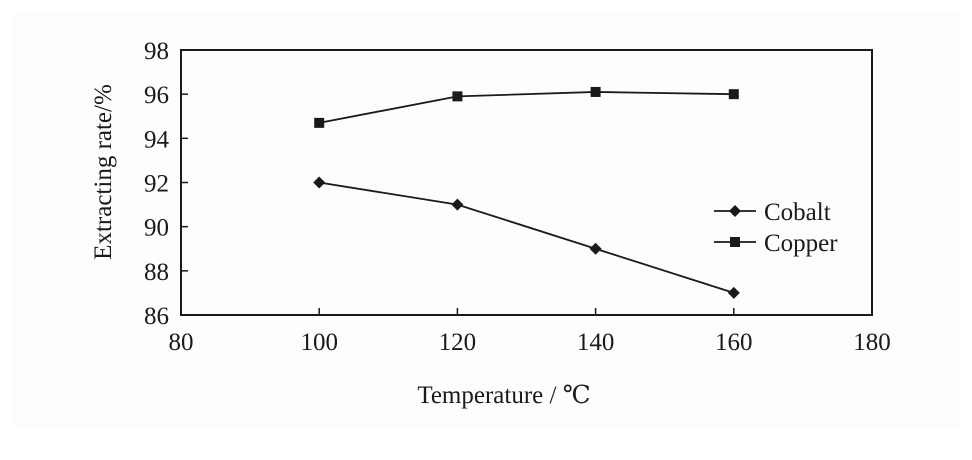 The width and height of the screenshot is (972, 460). What do you see at coordinates (801, 243) in the screenshot?
I see `legend-copper-label: Copper` at bounding box center [801, 243].